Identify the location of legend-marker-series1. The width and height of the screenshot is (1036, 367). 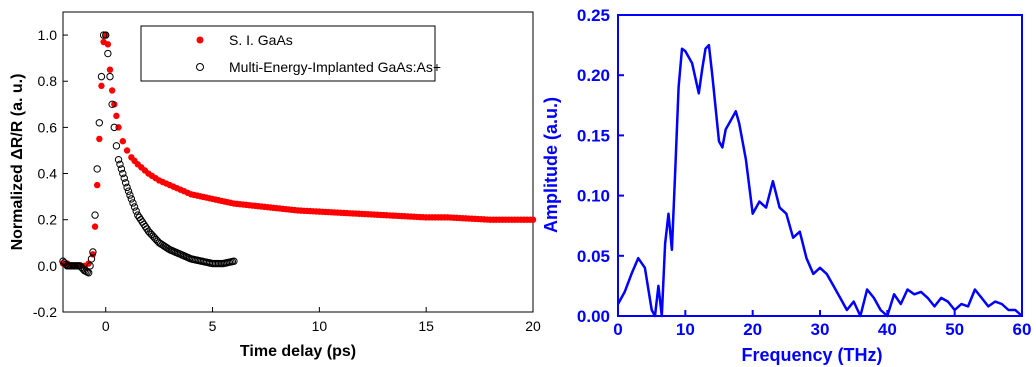
(200, 40).